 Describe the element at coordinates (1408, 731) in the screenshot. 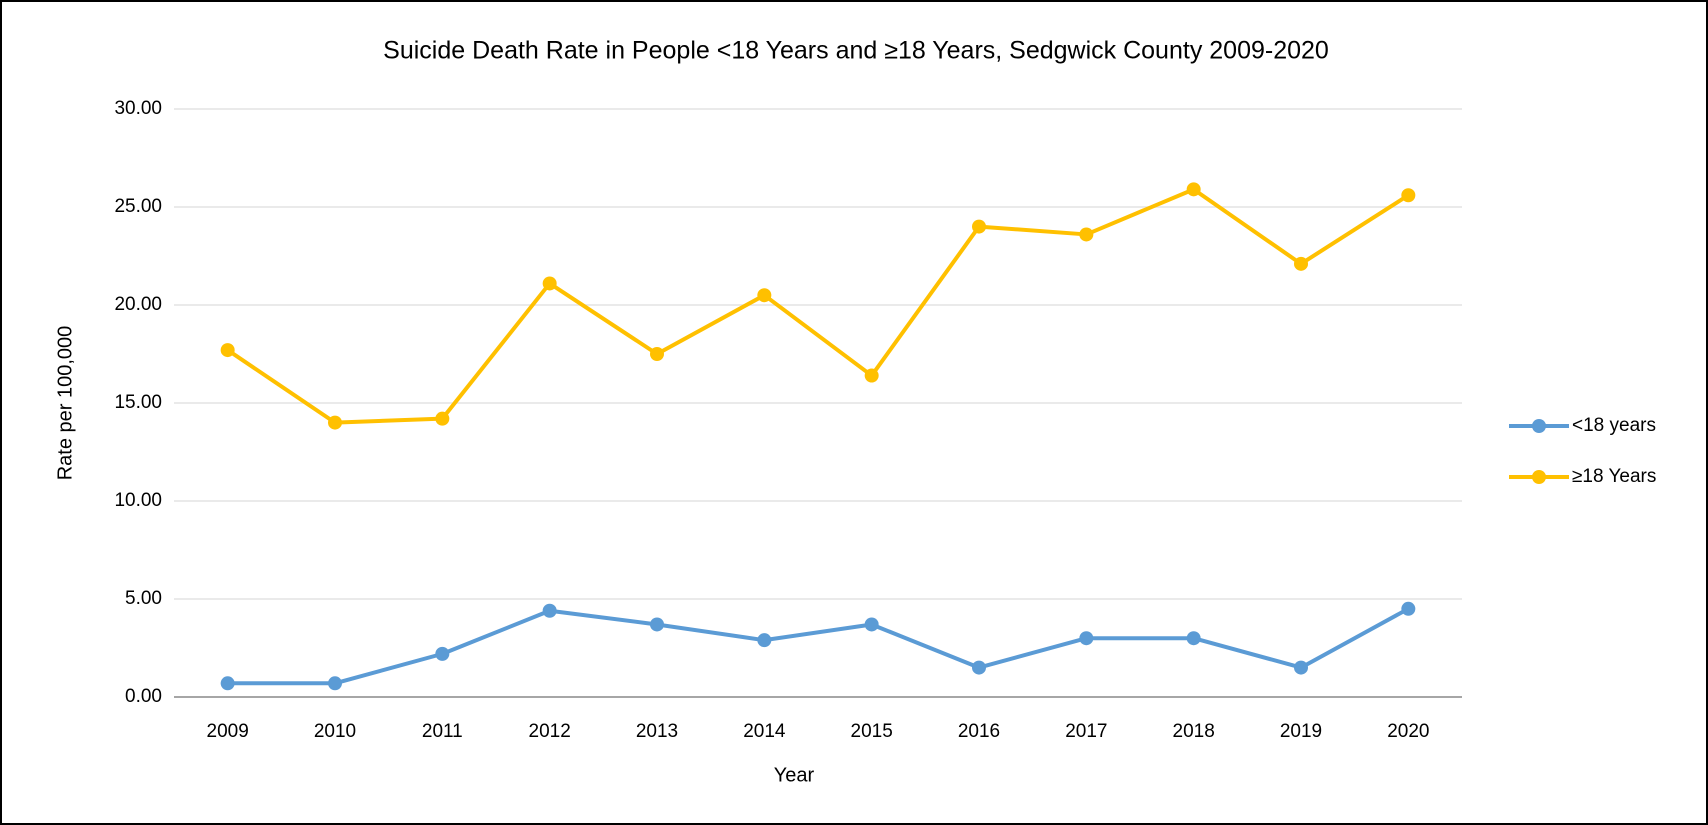

I see `x-tick-label: 2020` at that location.